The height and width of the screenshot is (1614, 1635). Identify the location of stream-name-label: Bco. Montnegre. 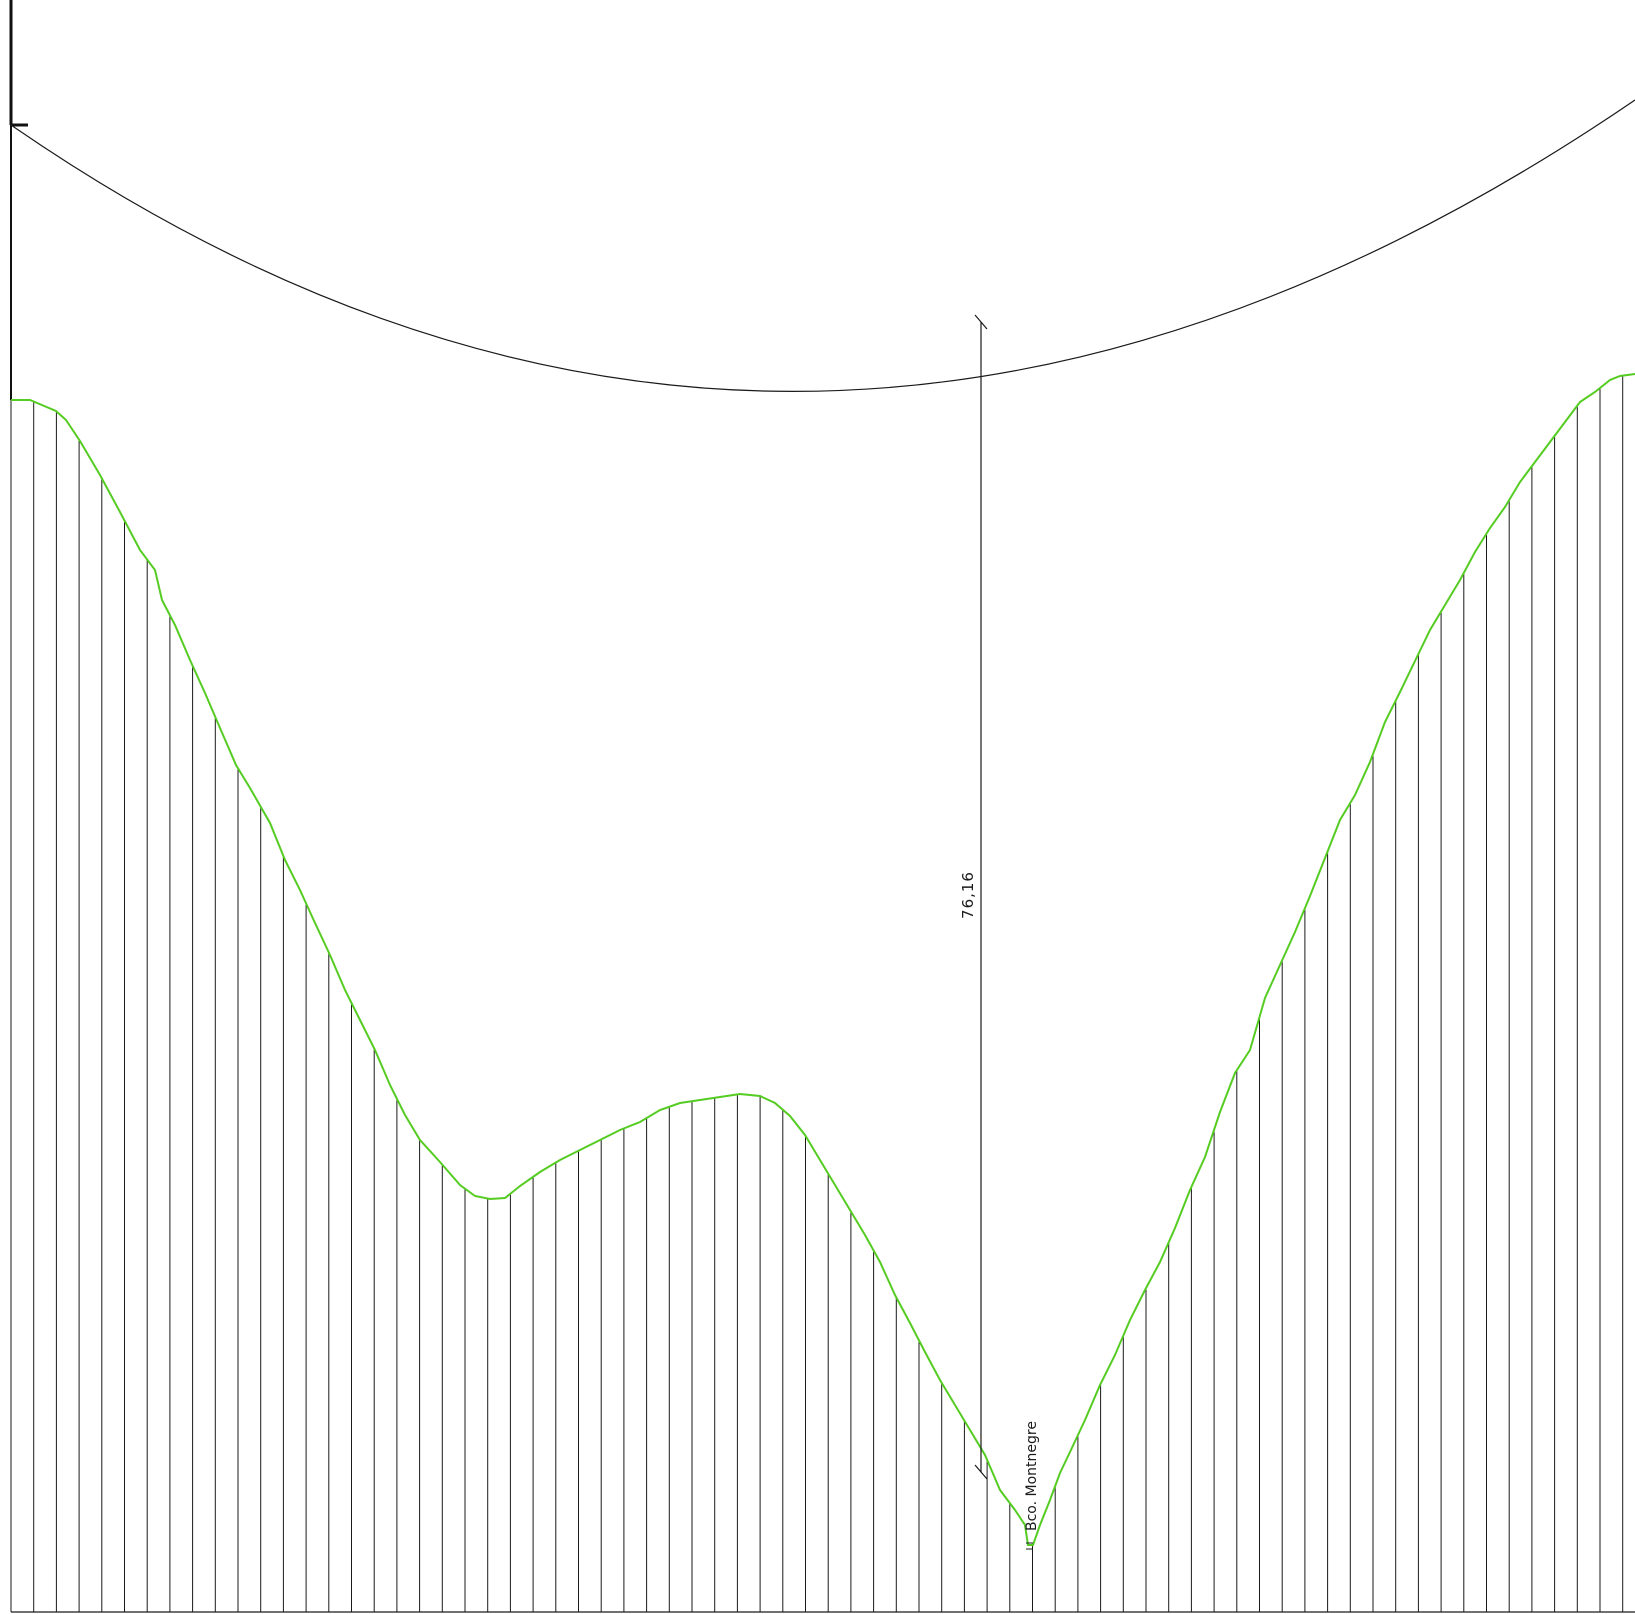
(1032, 1476).